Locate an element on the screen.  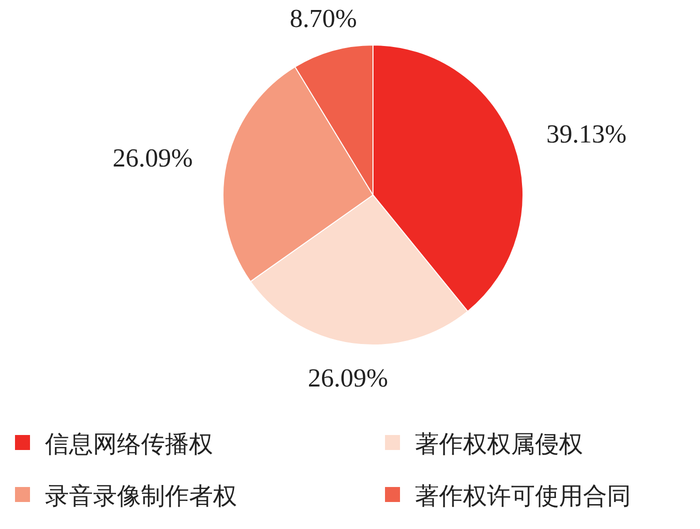
legend-label: 信息网络传播权 is located at coordinates (129, 444).